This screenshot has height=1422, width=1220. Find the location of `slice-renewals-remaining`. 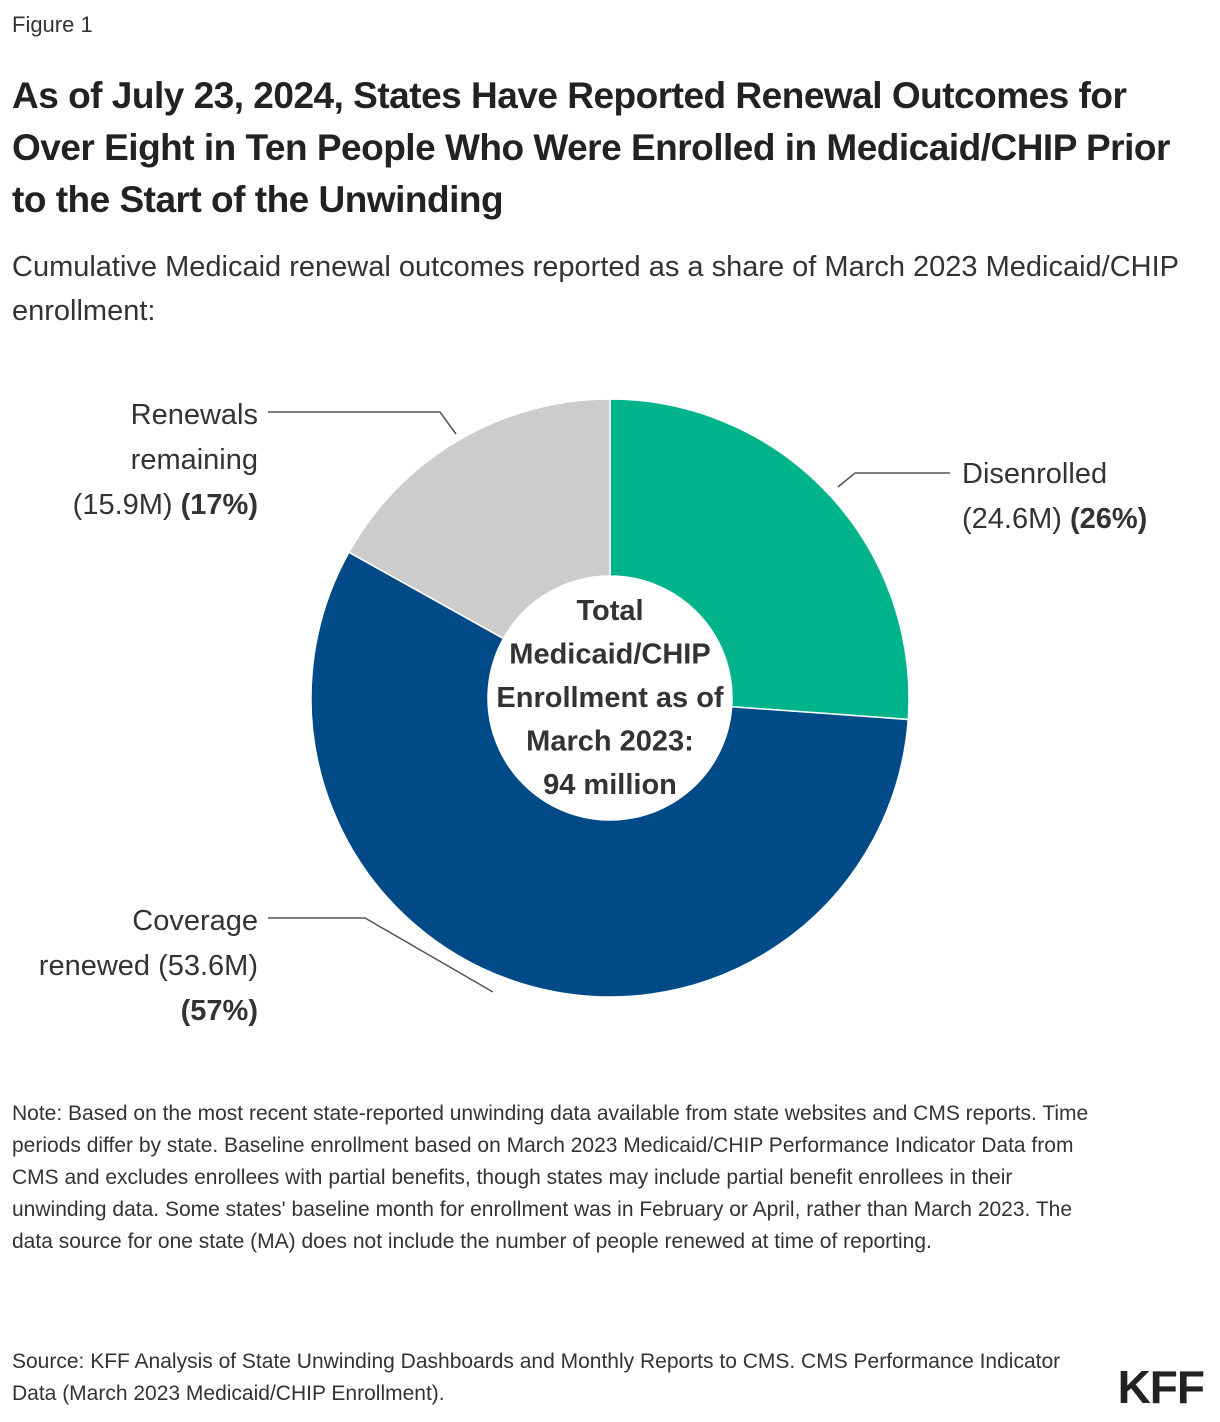

slice-renewals-remaining is located at coordinates (479, 519).